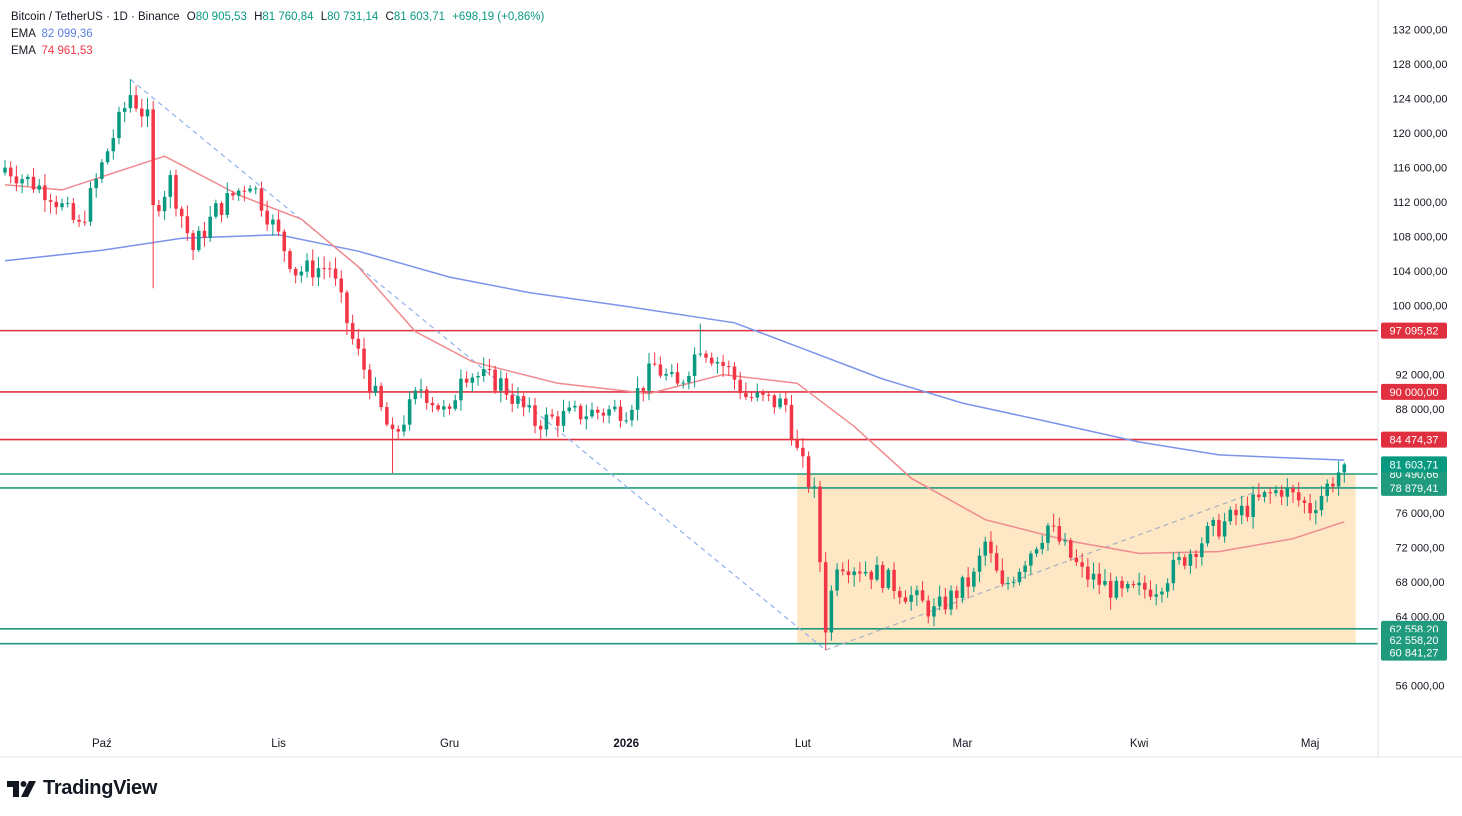 Image resolution: width=1462 pixels, height=816 pixels. Describe the element at coordinates (95, 17) in the screenshot. I see `symbol-title: Bitcoin / TetherUS · 1D · Binance` at that location.